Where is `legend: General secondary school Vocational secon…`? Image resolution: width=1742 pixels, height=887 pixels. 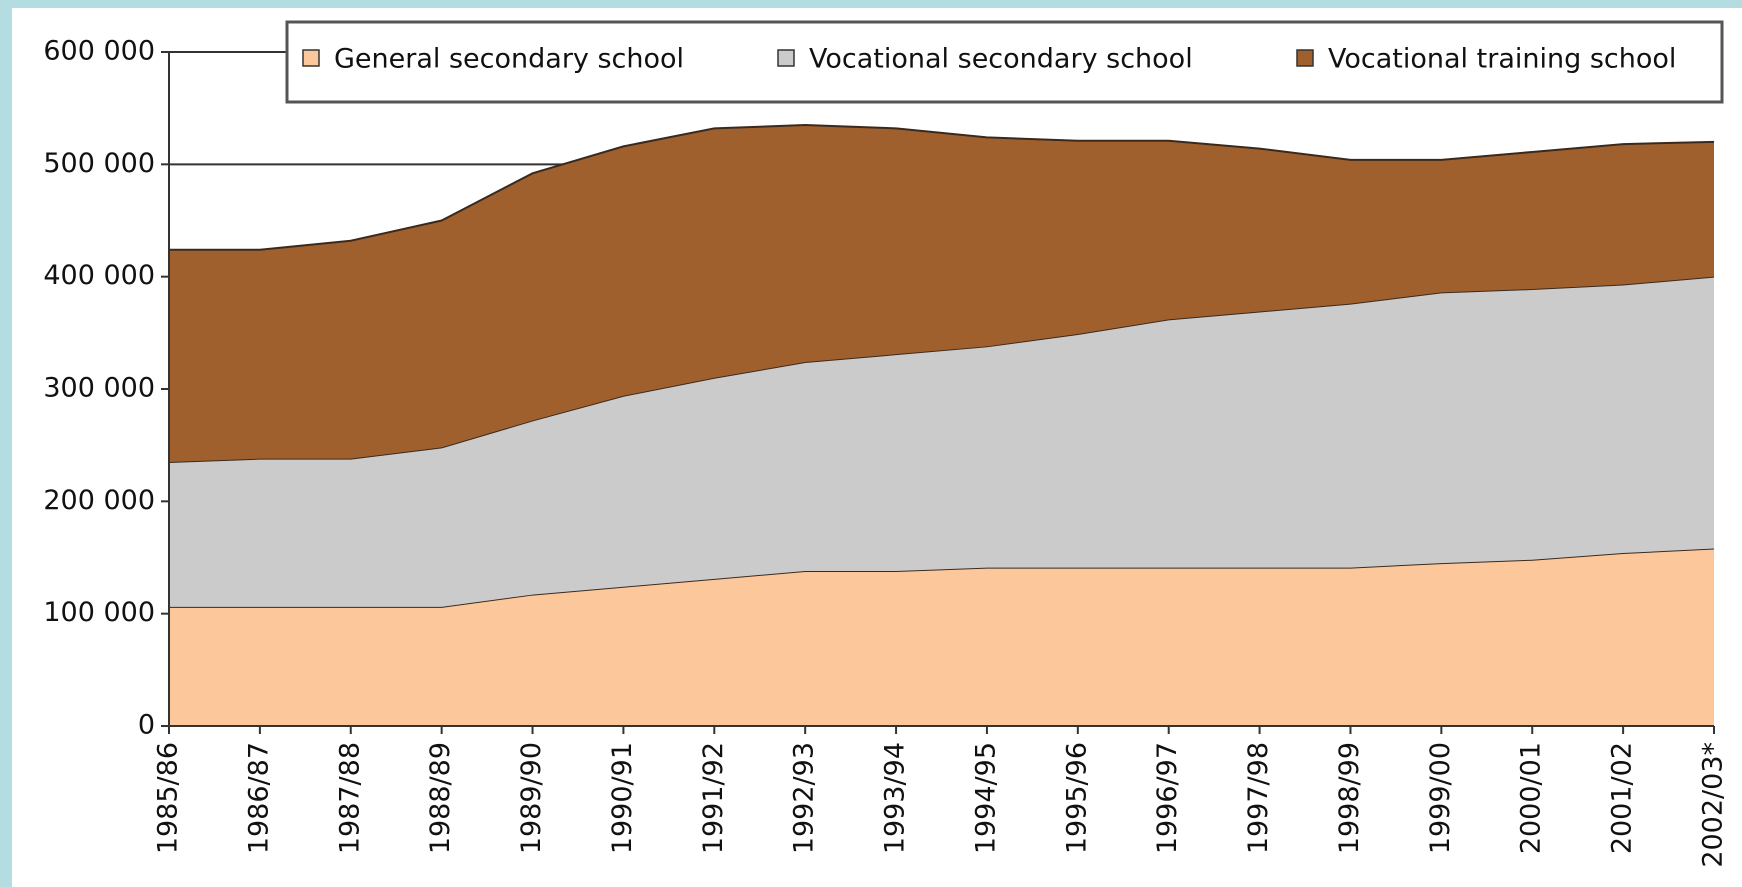
legend: General secondary school Vocational secon… is located at coordinates (1004, 62).